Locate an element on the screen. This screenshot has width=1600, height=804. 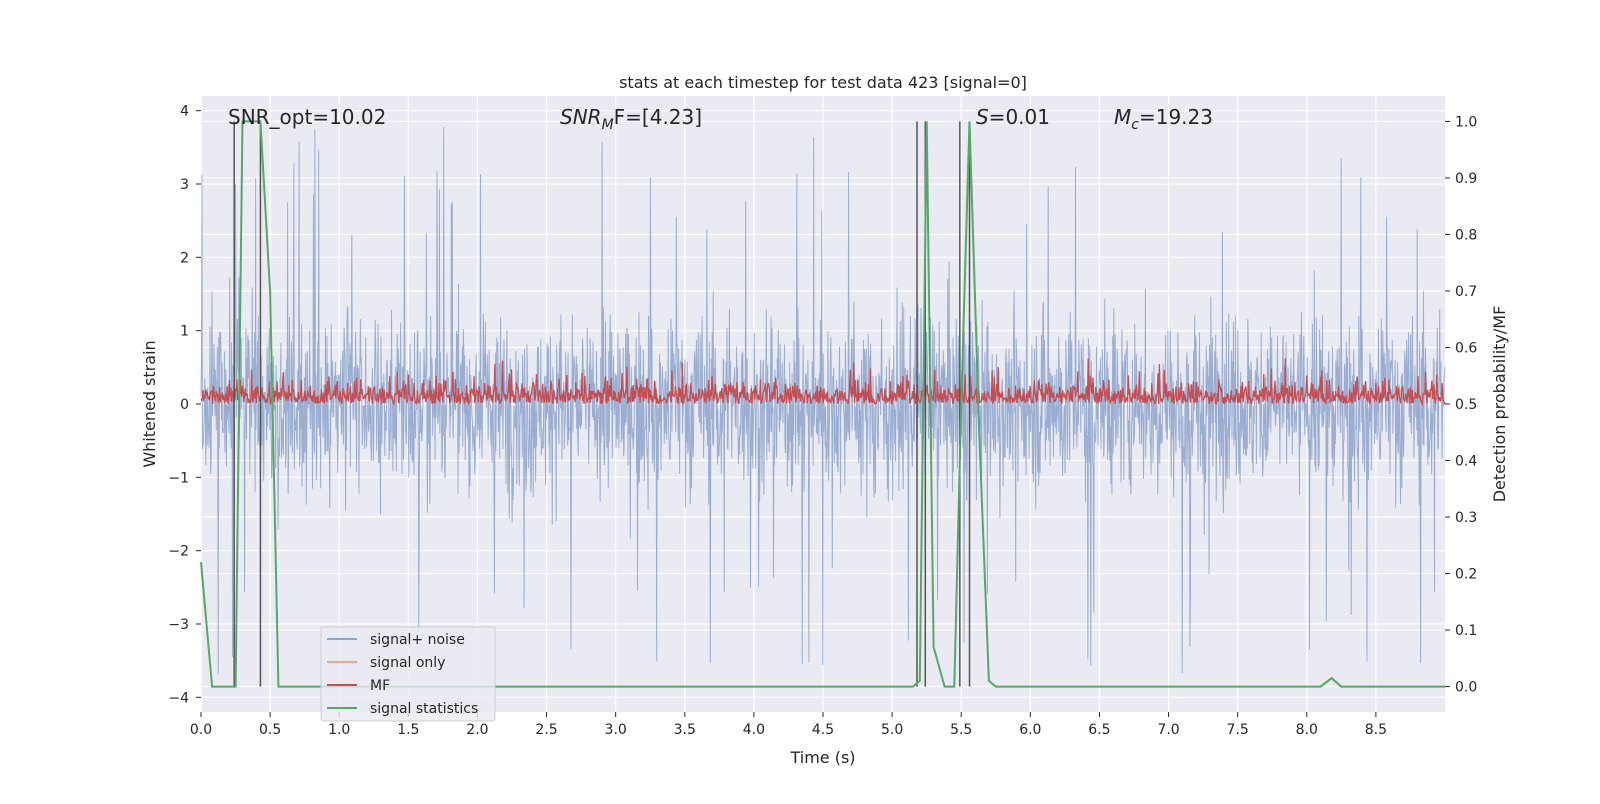
mf-line is located at coordinates (823, 382).